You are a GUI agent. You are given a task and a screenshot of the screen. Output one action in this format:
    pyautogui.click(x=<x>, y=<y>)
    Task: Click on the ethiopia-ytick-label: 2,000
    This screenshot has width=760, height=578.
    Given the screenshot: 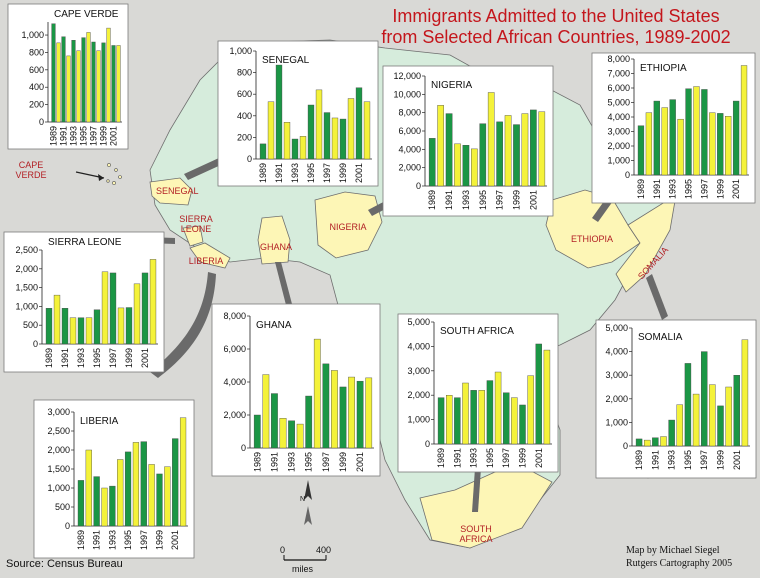 What is the action you would take?
    pyautogui.click(x=618, y=146)
    